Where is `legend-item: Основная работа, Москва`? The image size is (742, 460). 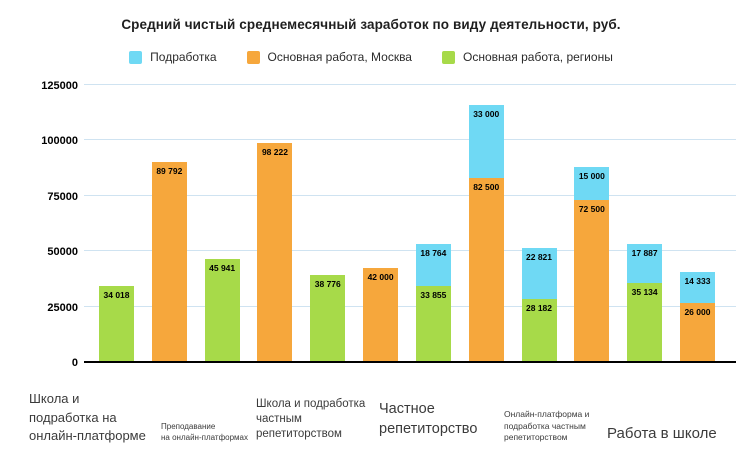
legend-item: Основная работа, Москва is located at coordinates (329, 57).